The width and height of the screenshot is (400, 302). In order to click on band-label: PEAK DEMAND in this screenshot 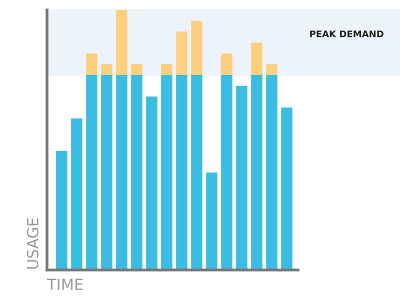, I will do `click(347, 34)`.